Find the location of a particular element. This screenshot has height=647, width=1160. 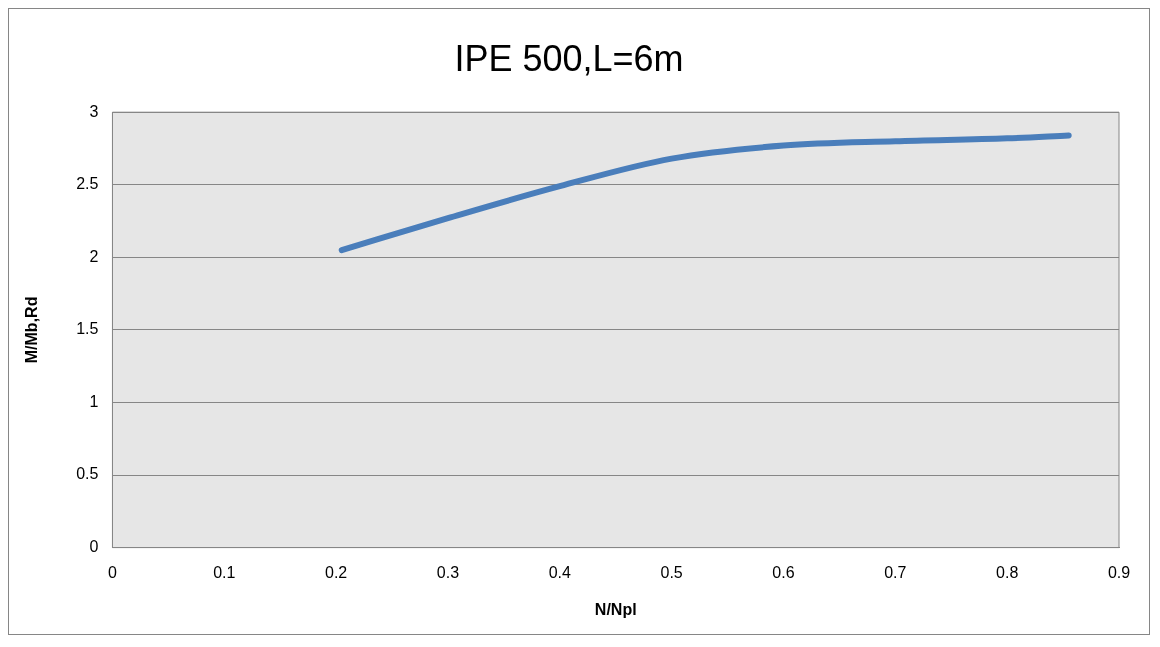

x-axis-title: N/Npl is located at coordinates (615, 609).